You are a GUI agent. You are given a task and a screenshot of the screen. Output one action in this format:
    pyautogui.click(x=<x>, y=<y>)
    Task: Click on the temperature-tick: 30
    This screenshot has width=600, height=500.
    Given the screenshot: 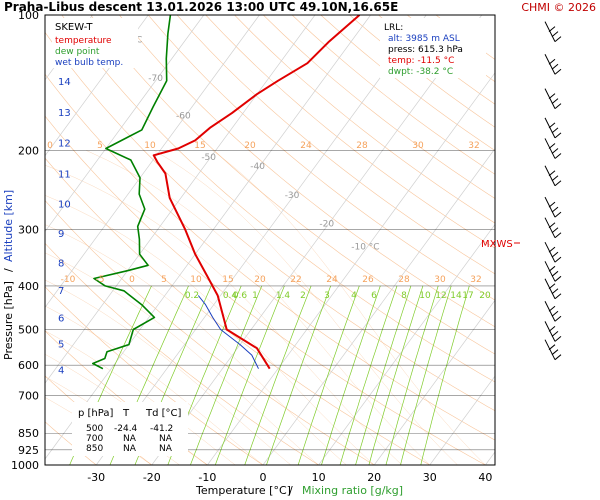 What is the action you would take?
    pyautogui.click(x=430, y=477)
    